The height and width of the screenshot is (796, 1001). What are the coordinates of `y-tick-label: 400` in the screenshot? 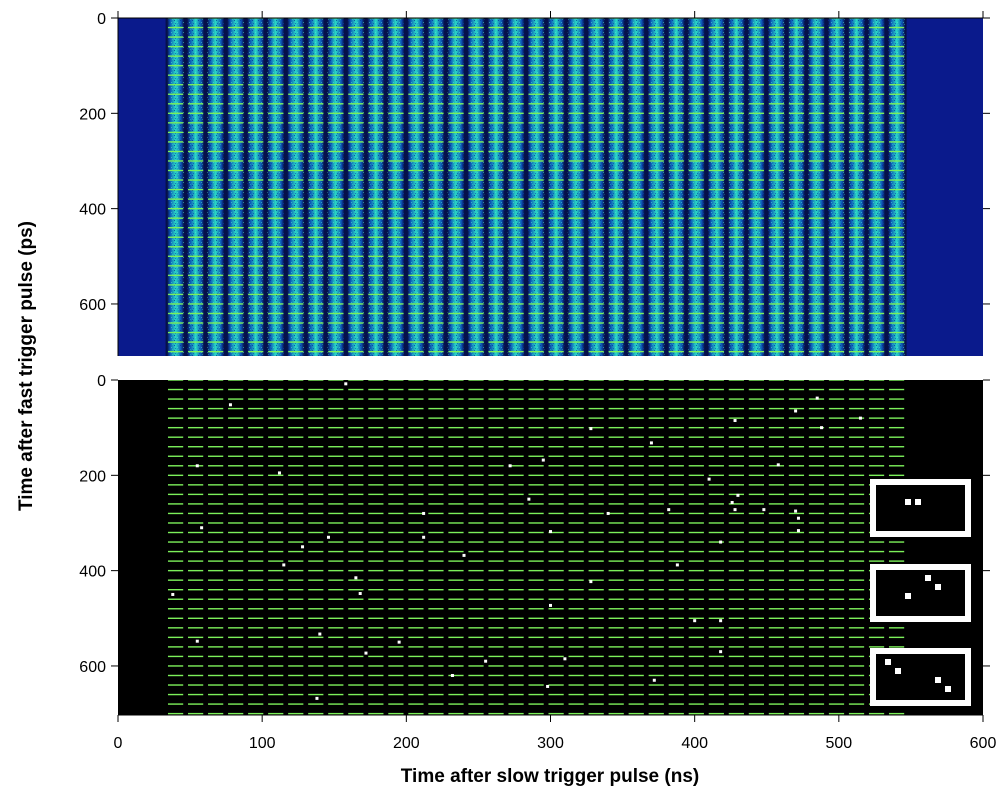 It's located at (92, 572).